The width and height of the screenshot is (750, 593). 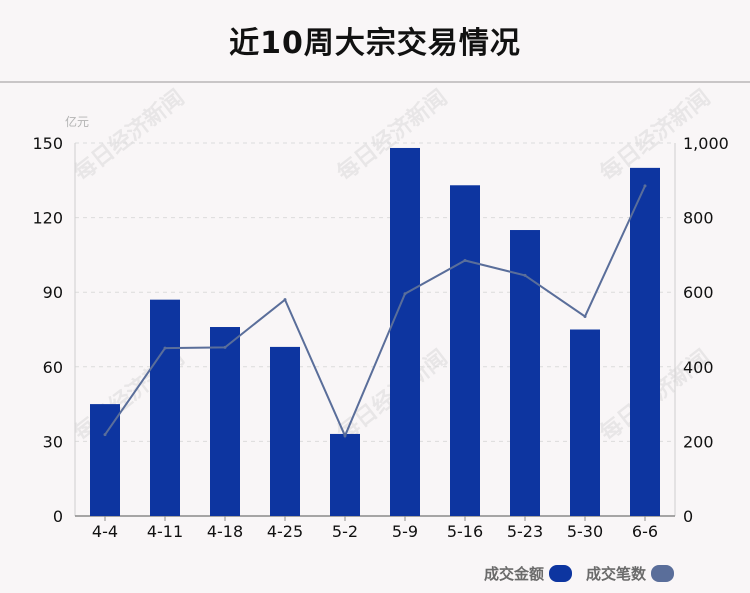 I want to click on y-right-tick-label: 0, so click(x=688, y=516).